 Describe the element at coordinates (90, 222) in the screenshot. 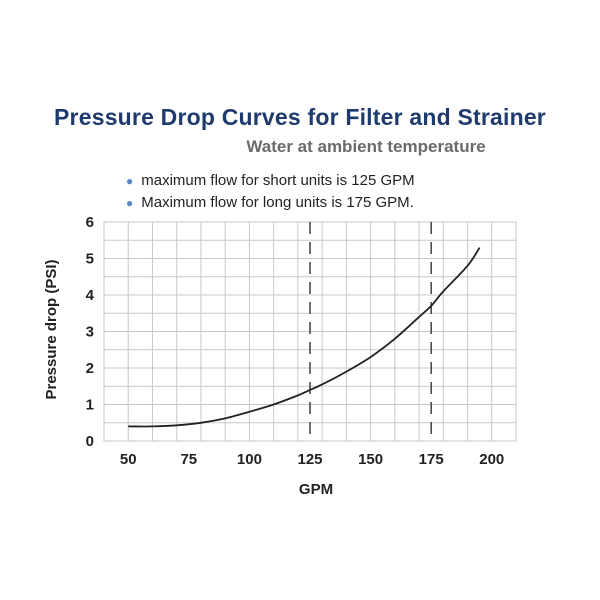

I see `y-tick-label: 6` at that location.